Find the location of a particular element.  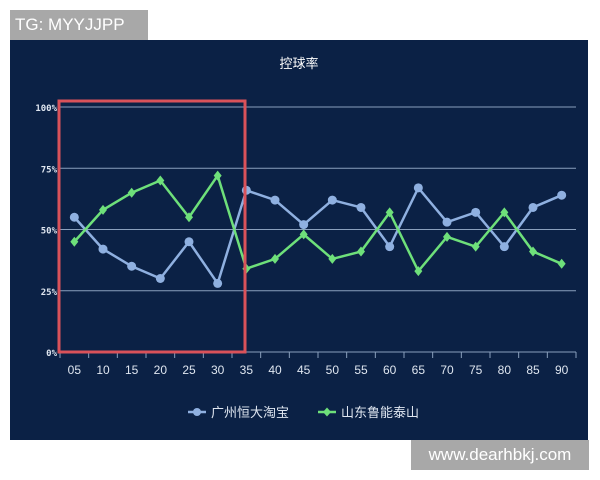

y-tick-label: 100% is located at coordinates (46, 109).